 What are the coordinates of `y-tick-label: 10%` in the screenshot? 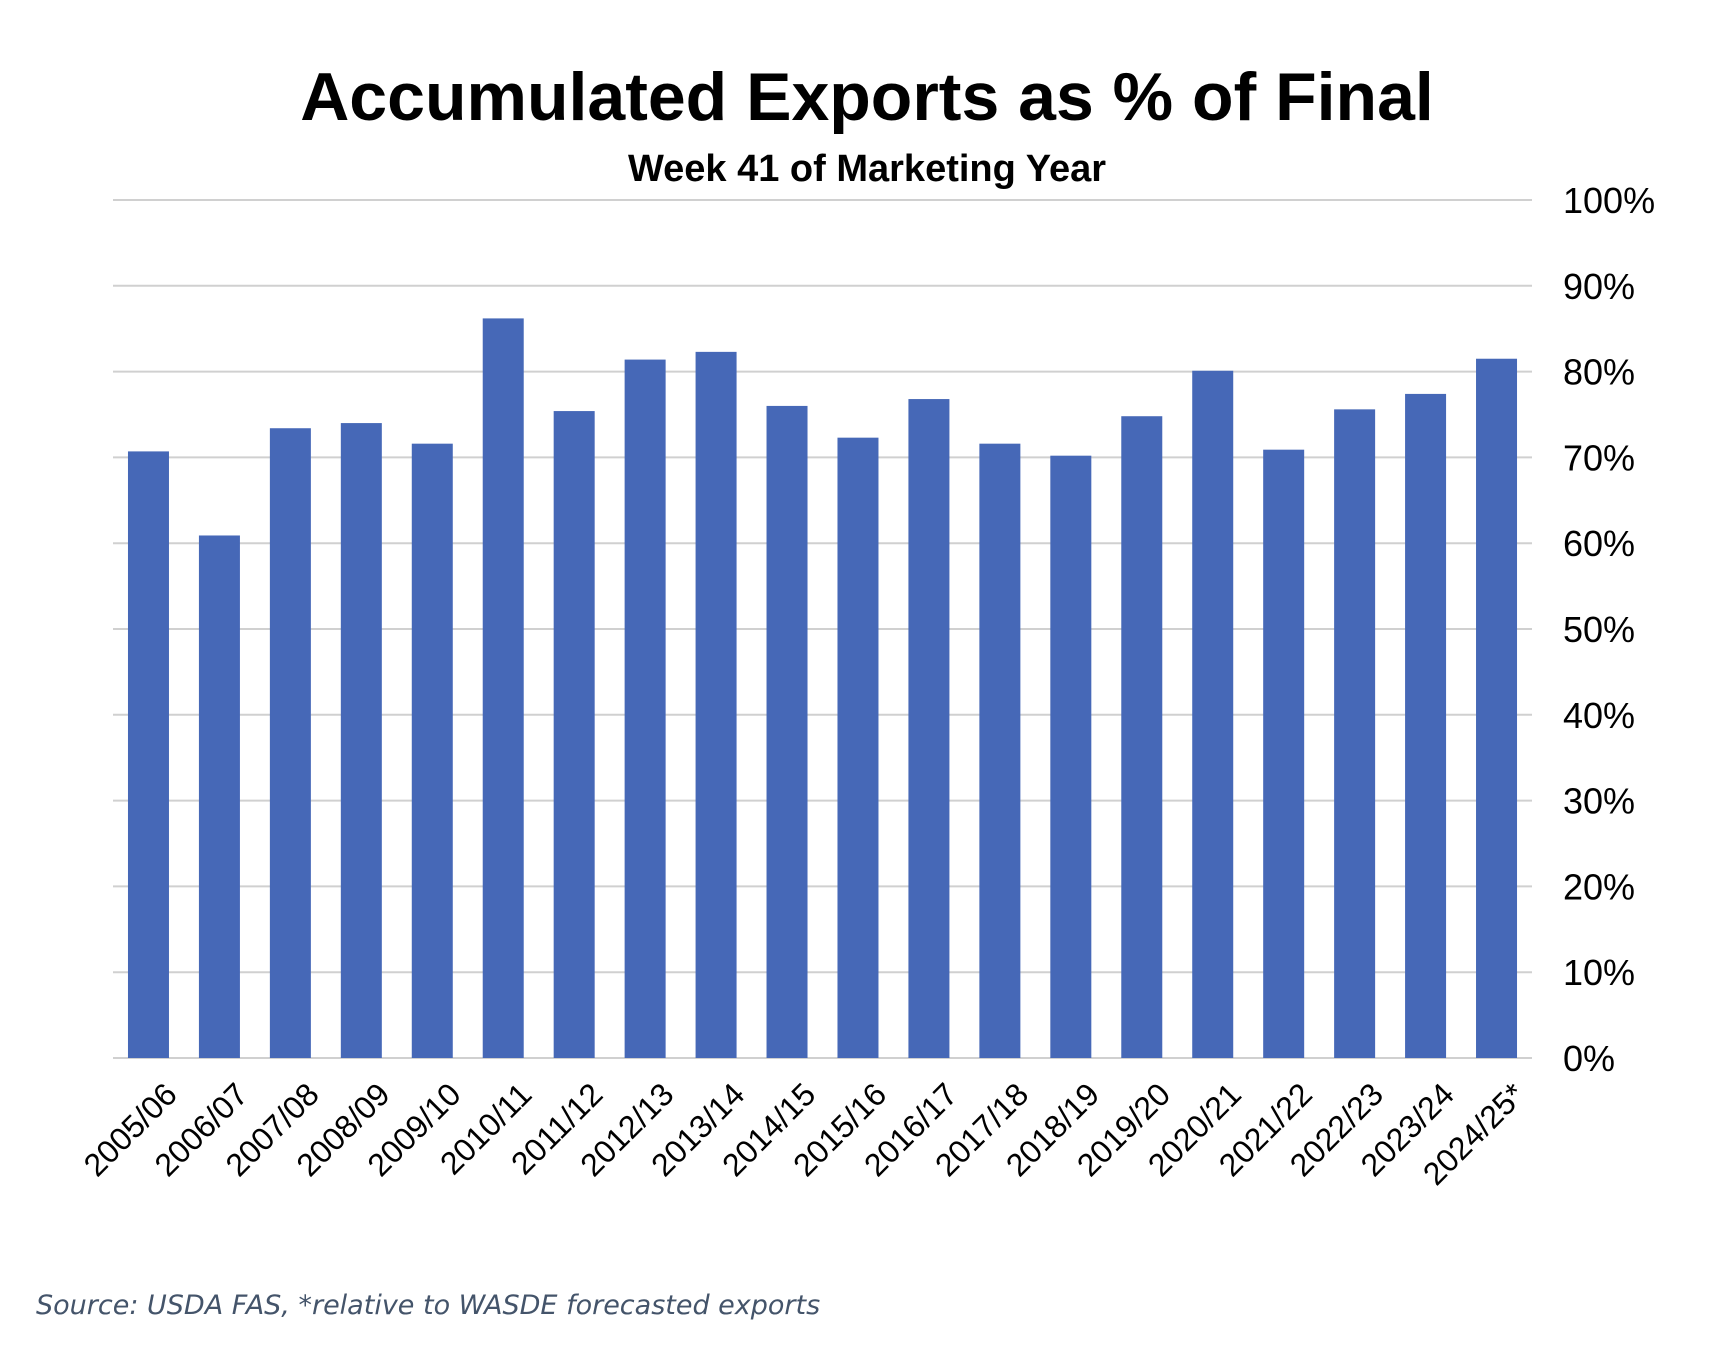 It's located at (1599, 972).